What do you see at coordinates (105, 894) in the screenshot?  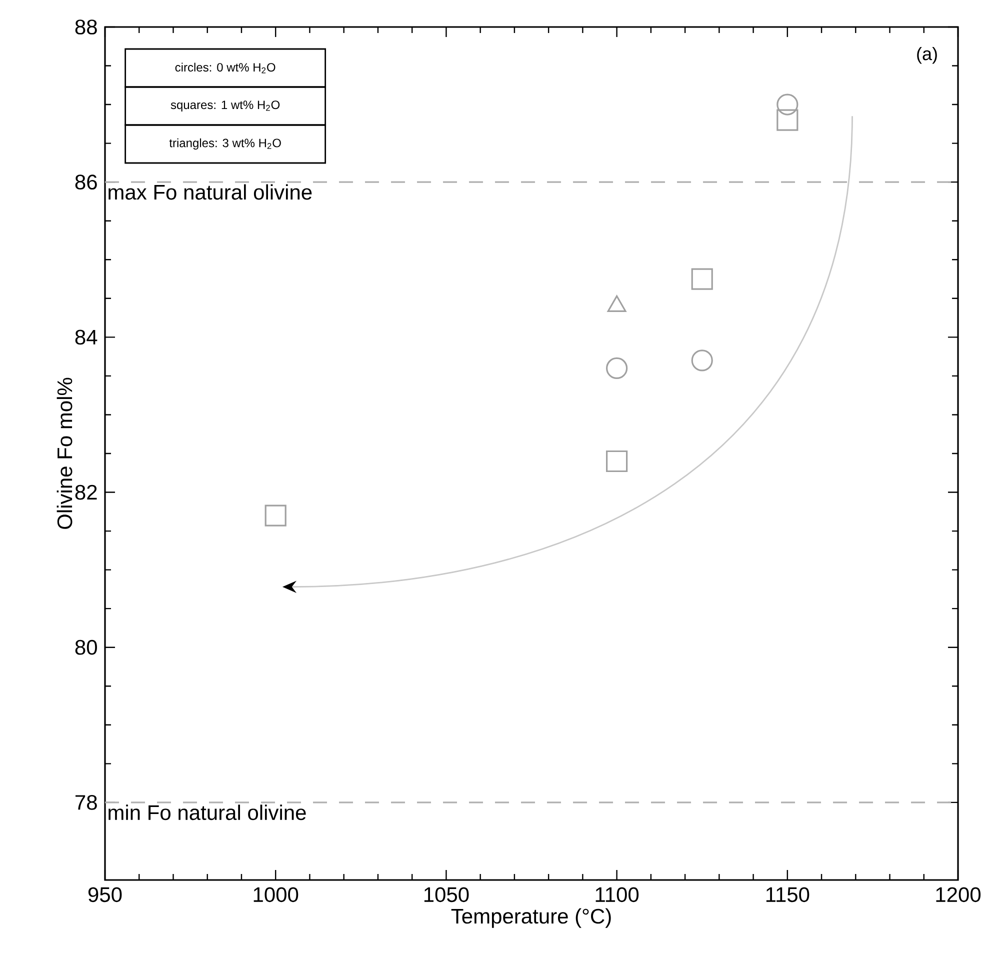 I see `x-tick-label: 950` at bounding box center [105, 894].